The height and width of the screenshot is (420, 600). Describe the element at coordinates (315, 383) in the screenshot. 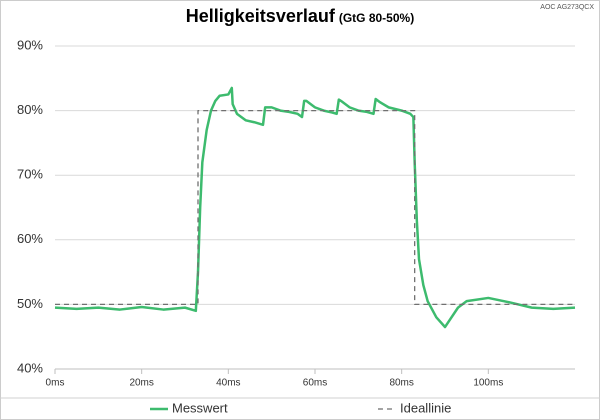

I see `x-tick-label: 60ms` at that location.